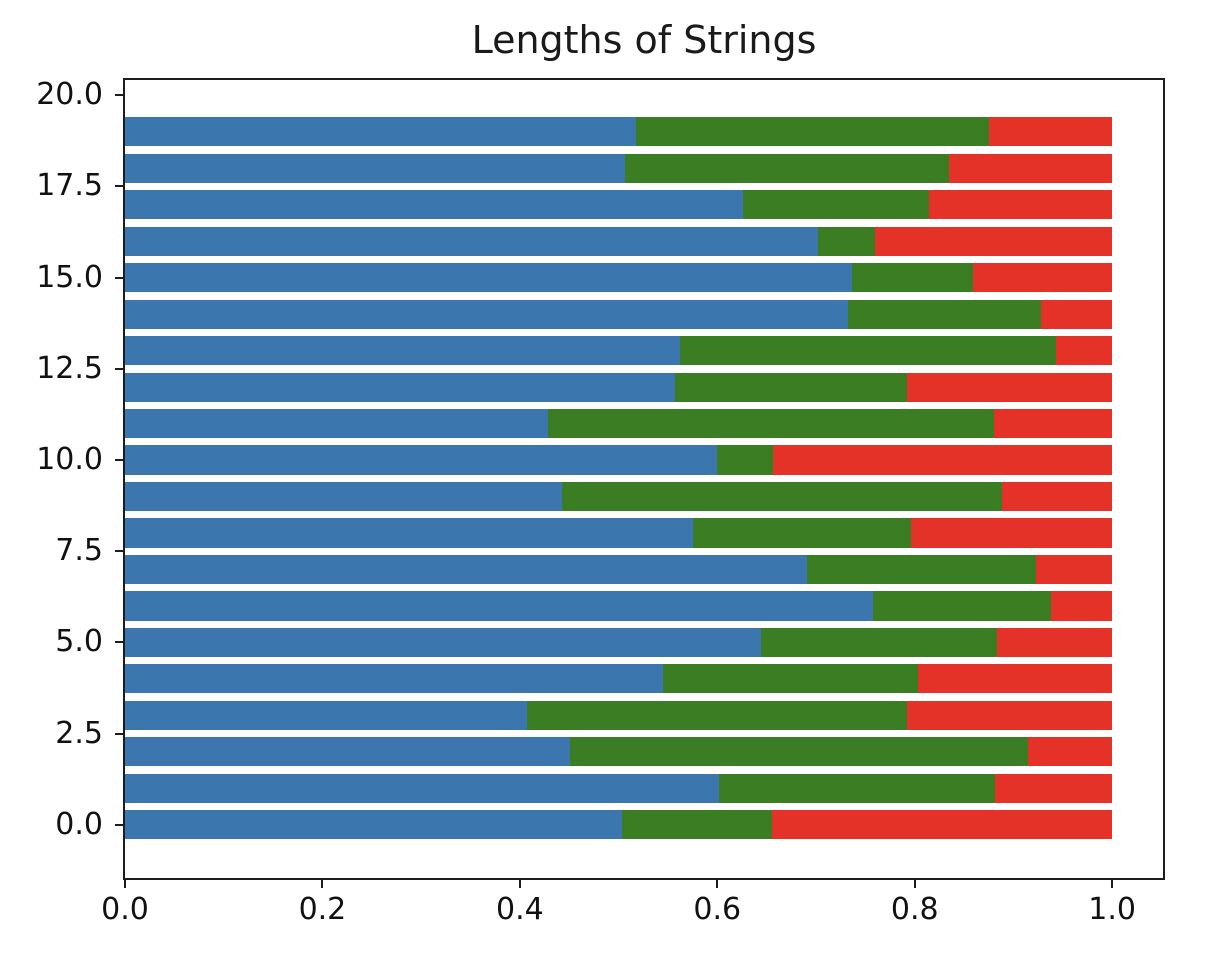 The height and width of the screenshot is (976, 1224). I want to click on y-axis-tick-label: 12.5, so click(69, 368).